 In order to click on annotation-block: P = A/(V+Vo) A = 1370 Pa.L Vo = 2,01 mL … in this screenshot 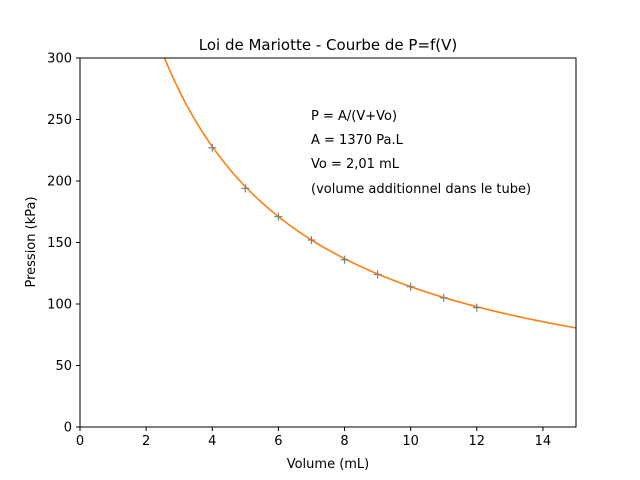, I will do `click(421, 153)`.